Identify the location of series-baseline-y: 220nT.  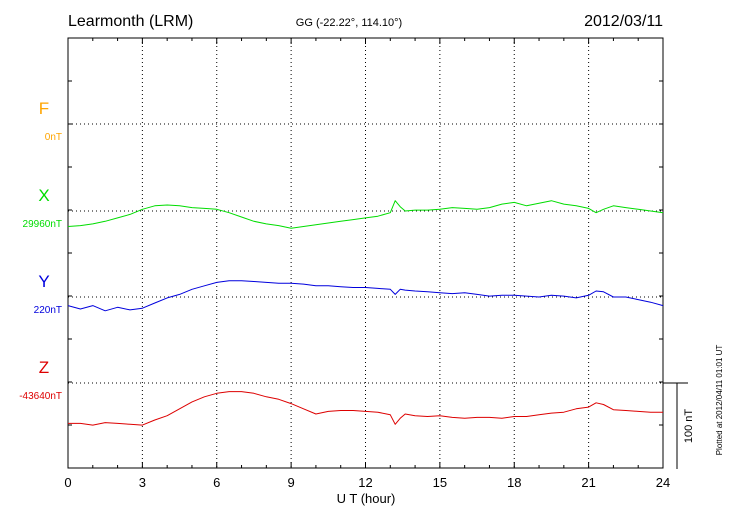
(48, 310).